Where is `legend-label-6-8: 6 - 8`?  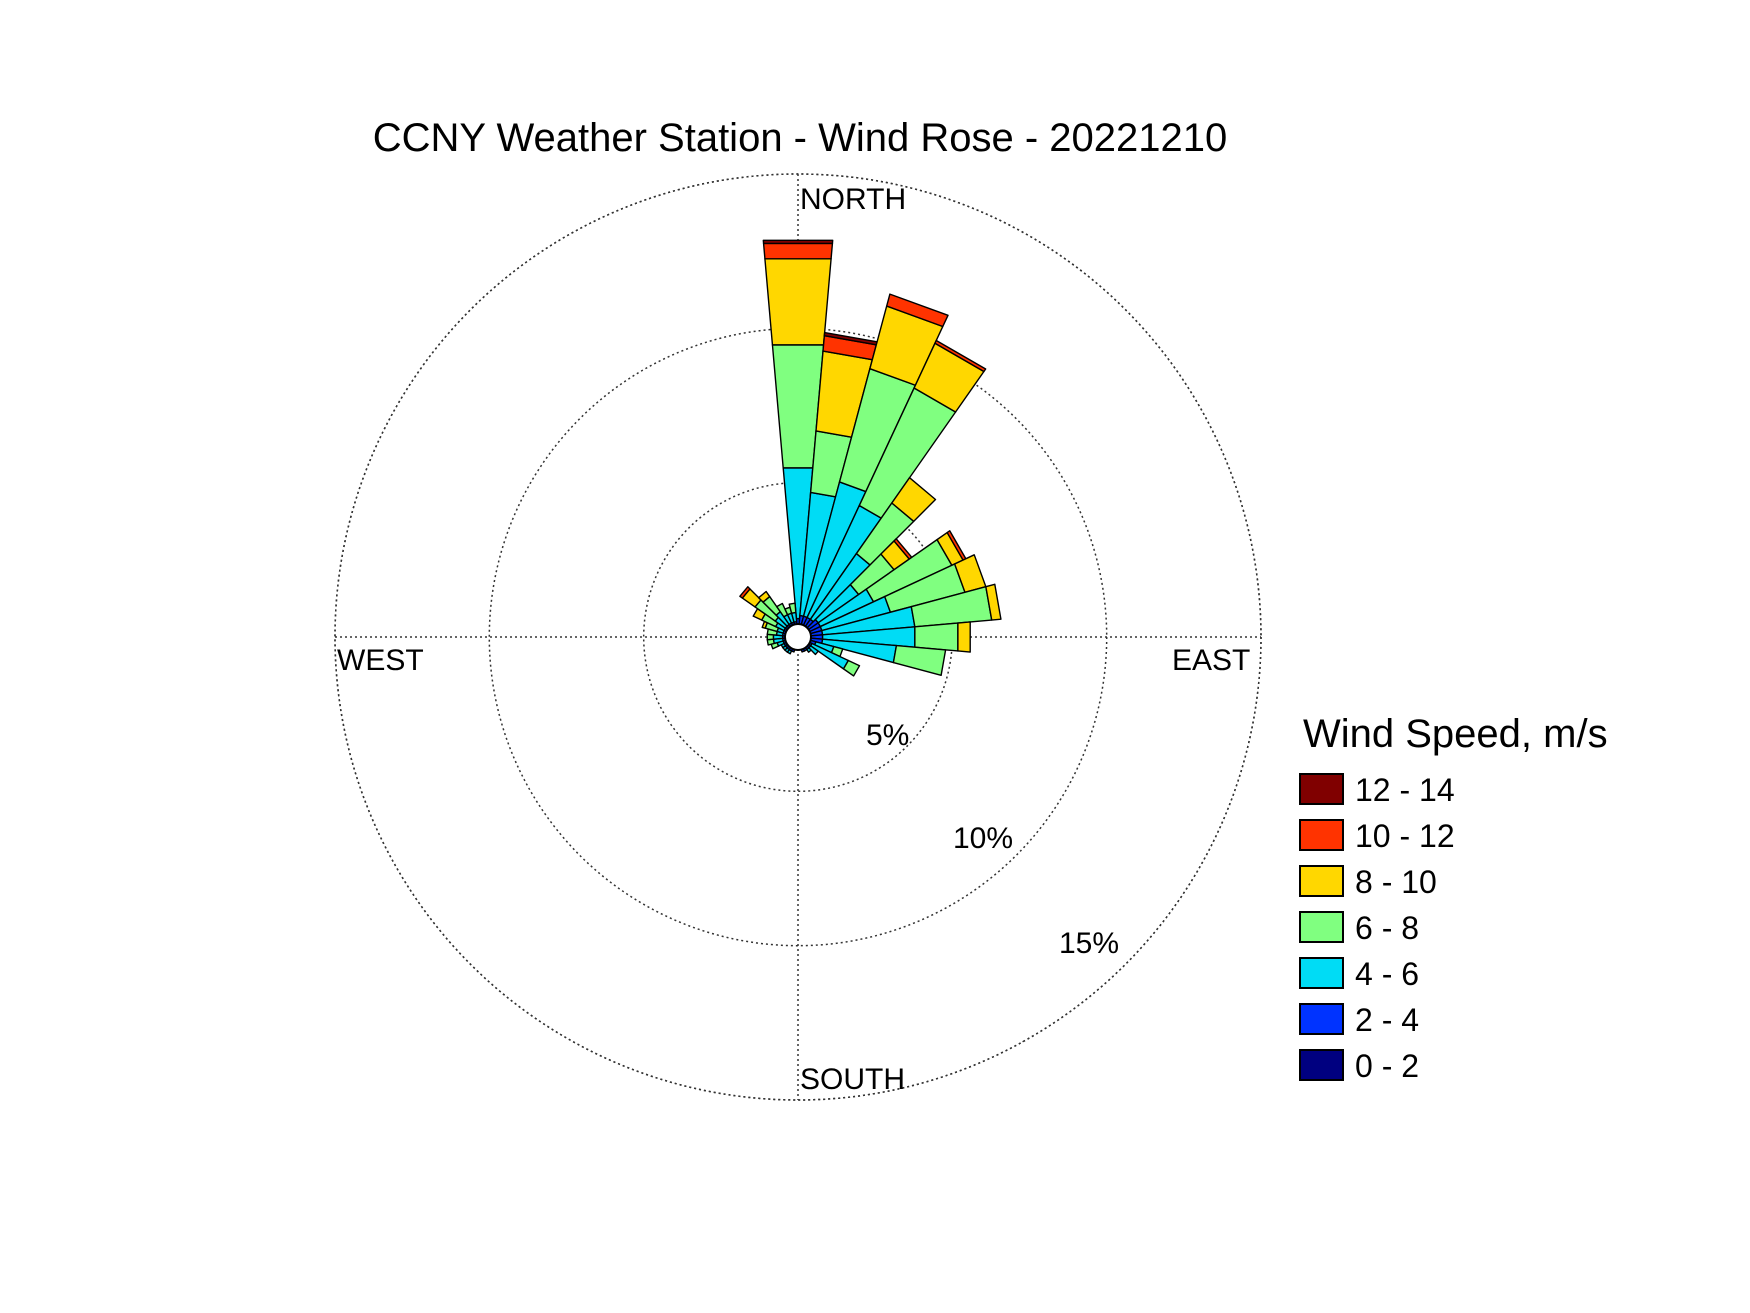 legend-label-6-8: 6 - 8 is located at coordinates (1387, 928).